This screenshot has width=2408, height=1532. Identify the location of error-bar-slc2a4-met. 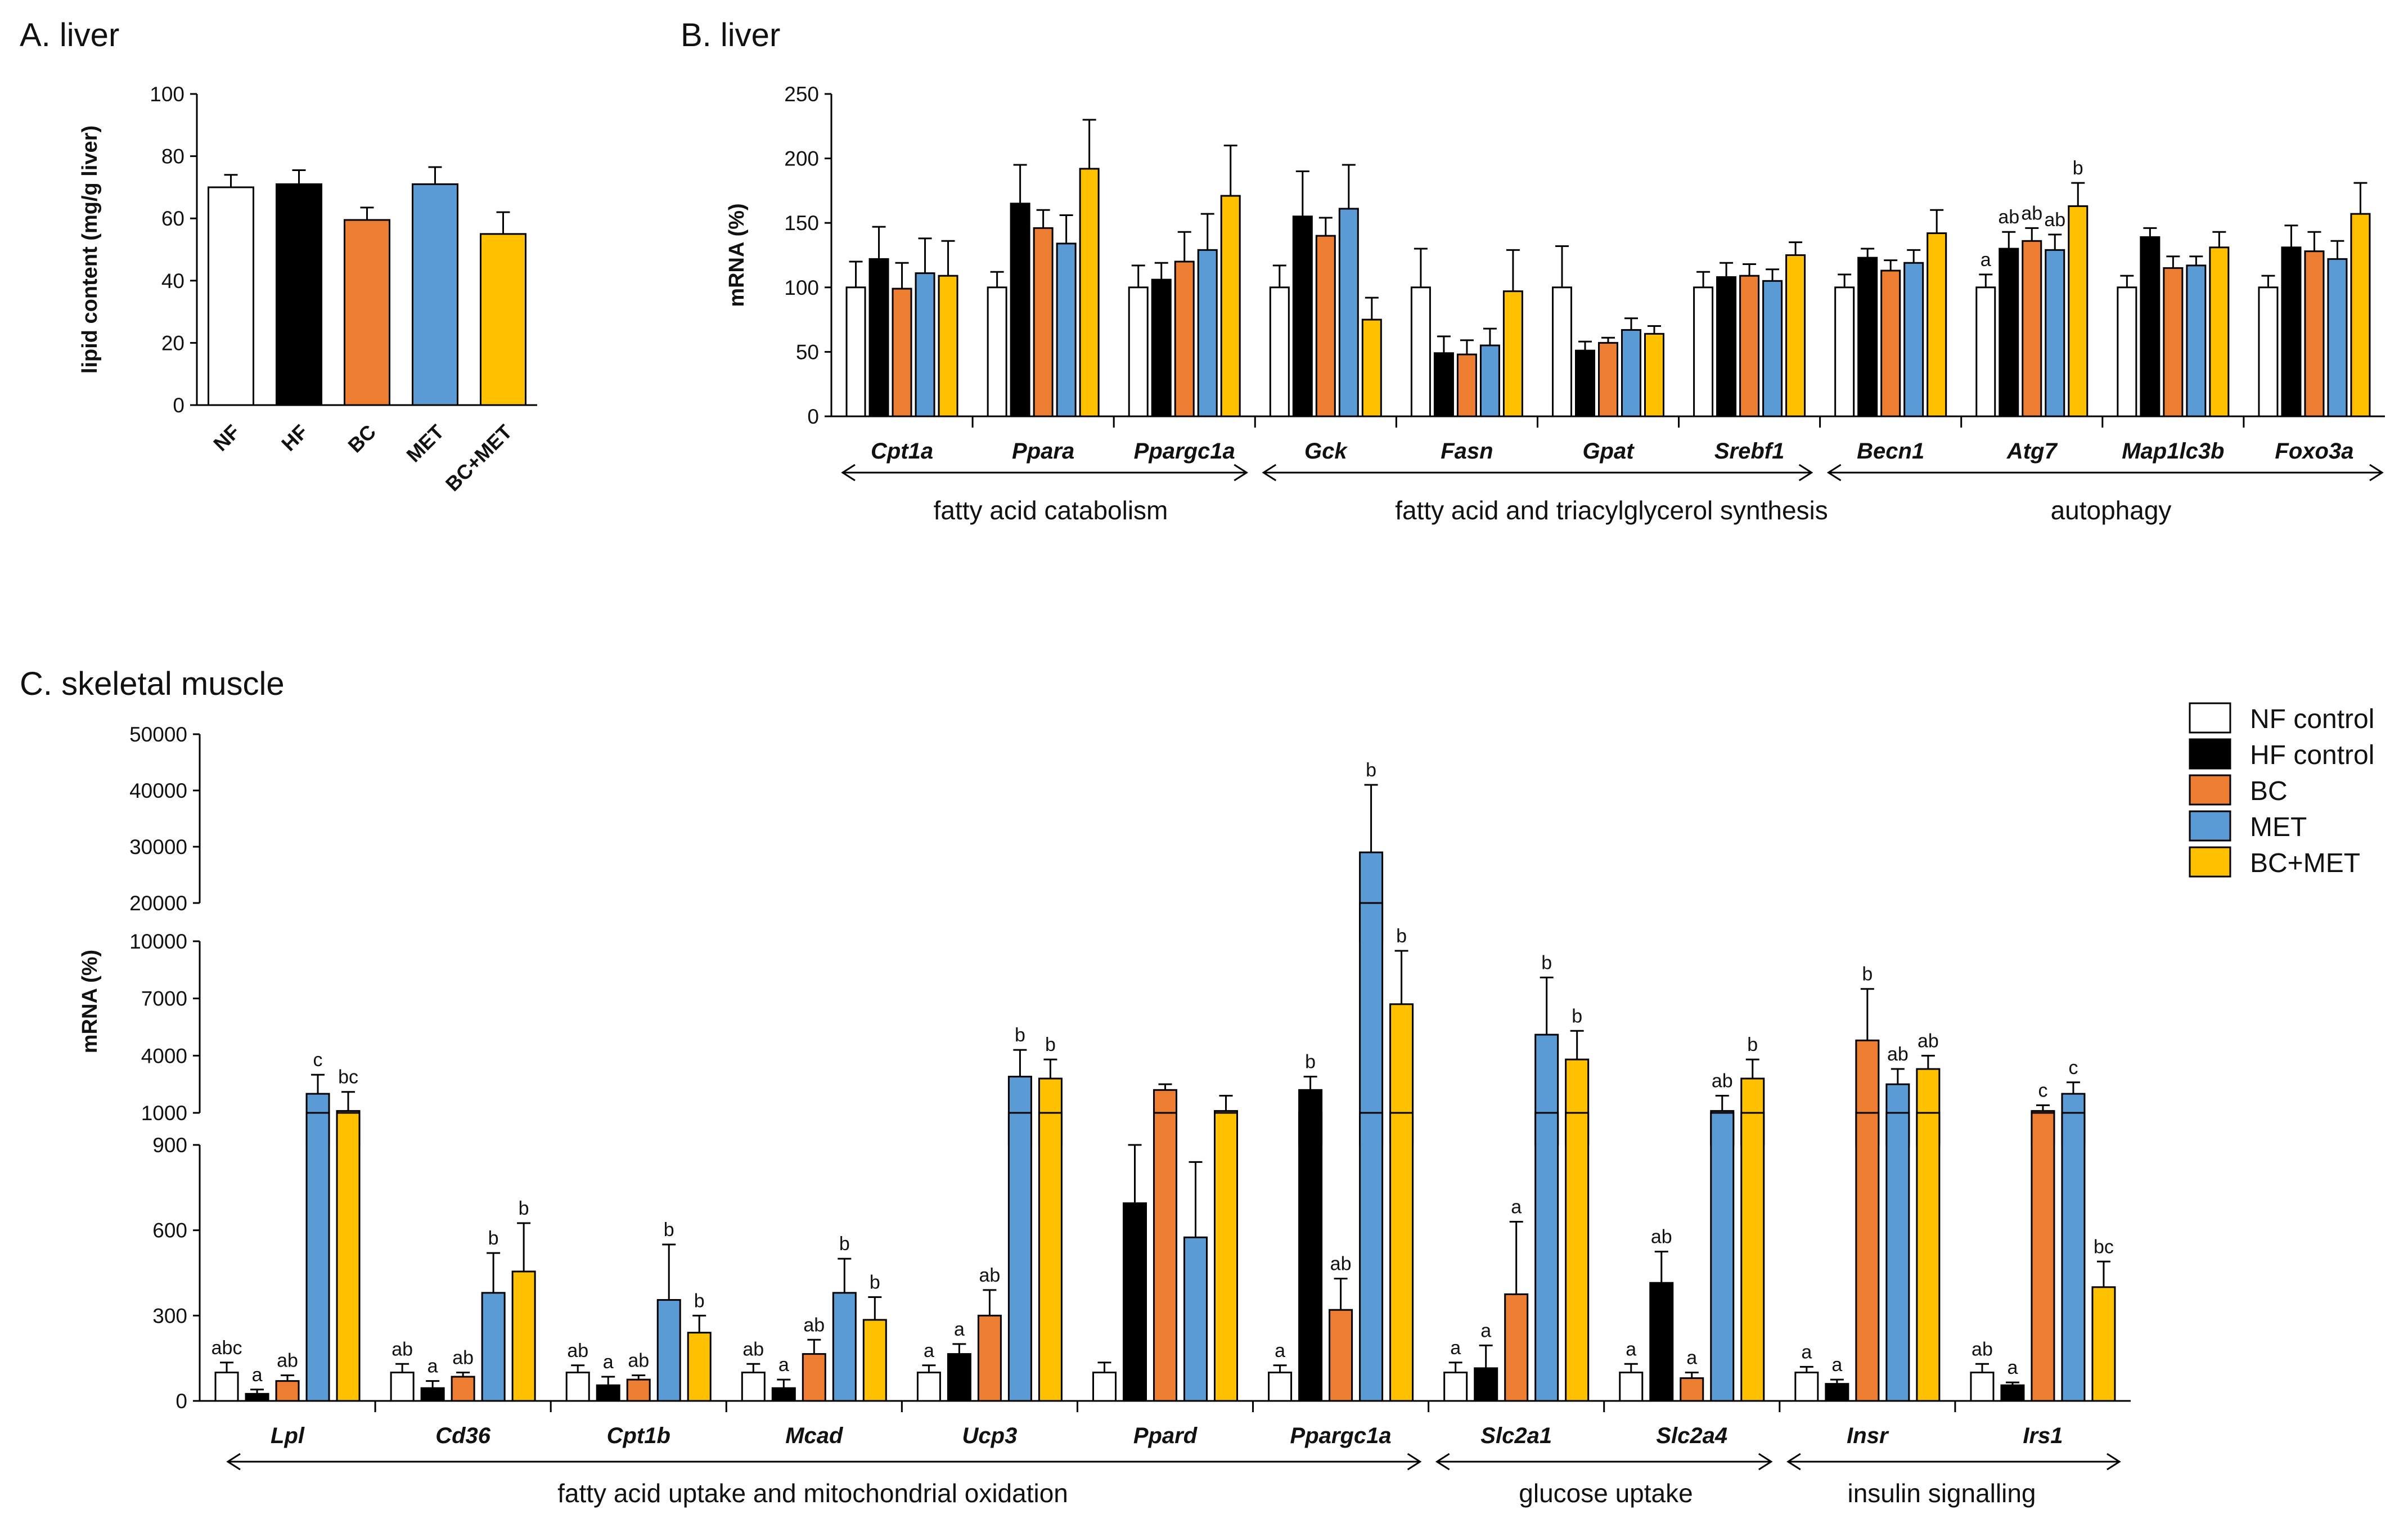
(1722, 1103).